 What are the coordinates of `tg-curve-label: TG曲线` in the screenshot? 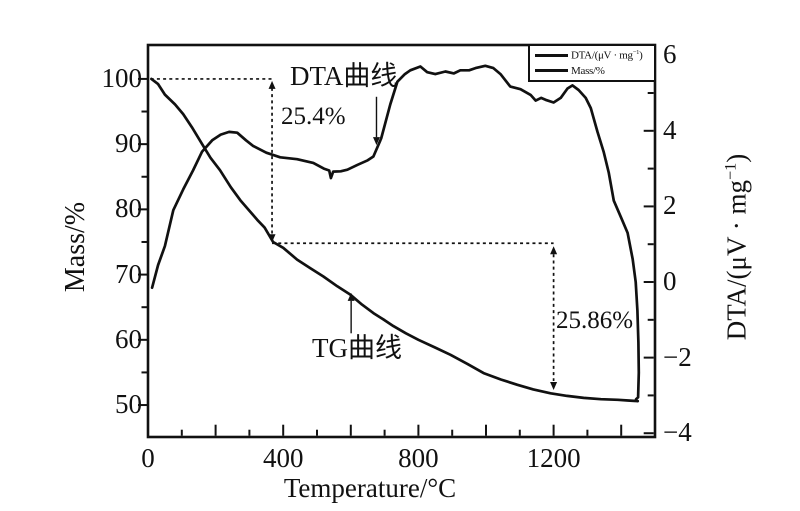 It's located at (357, 348).